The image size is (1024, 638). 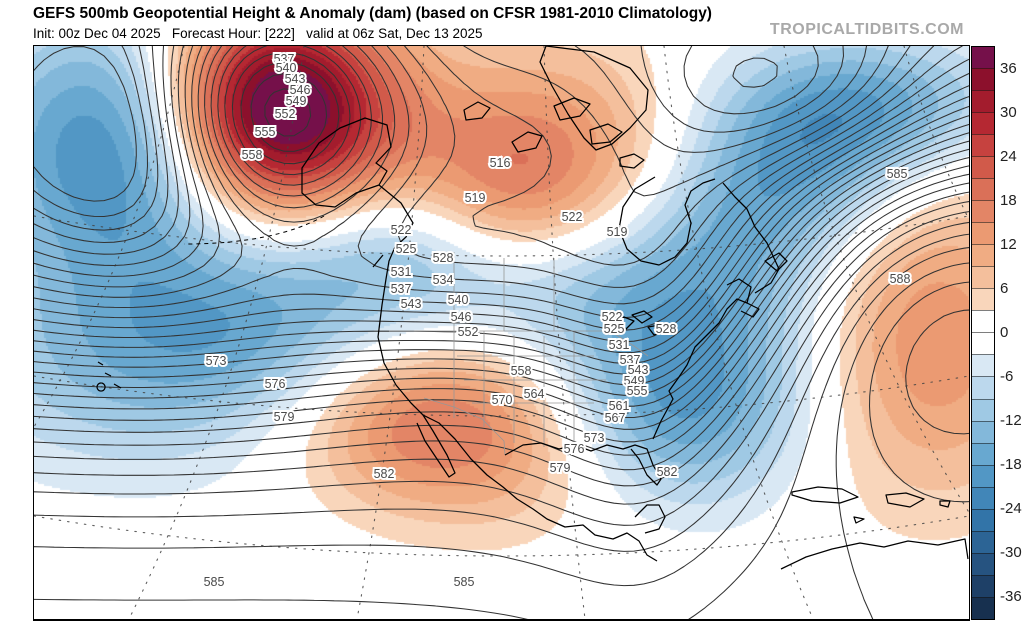 I want to click on colorbar-tick: -36, so click(x=1011, y=596).